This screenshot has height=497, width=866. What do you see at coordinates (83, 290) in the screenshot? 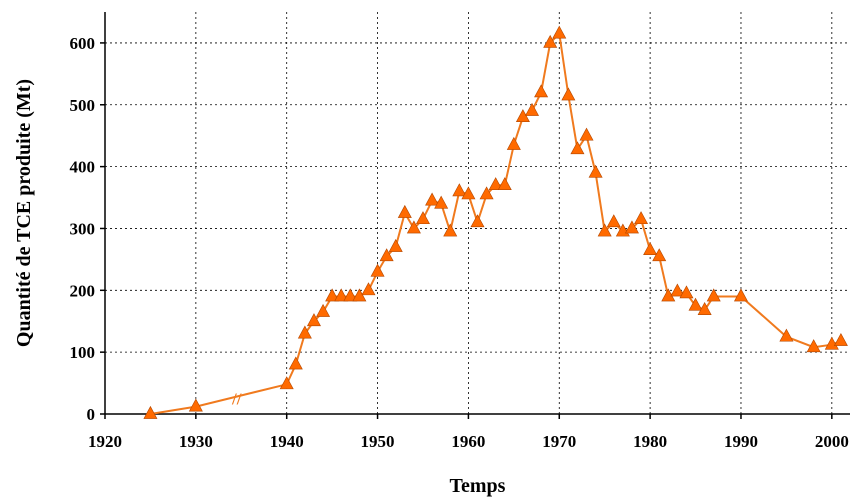
I see `y-tick-label: 200` at bounding box center [83, 290].